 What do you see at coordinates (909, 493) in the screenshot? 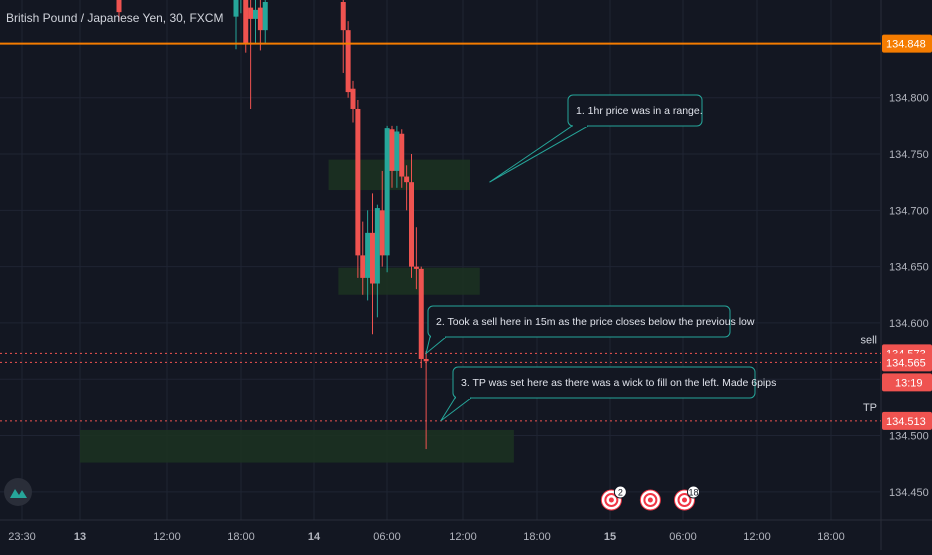
I see `y-tick-label: 134.450` at bounding box center [909, 493].